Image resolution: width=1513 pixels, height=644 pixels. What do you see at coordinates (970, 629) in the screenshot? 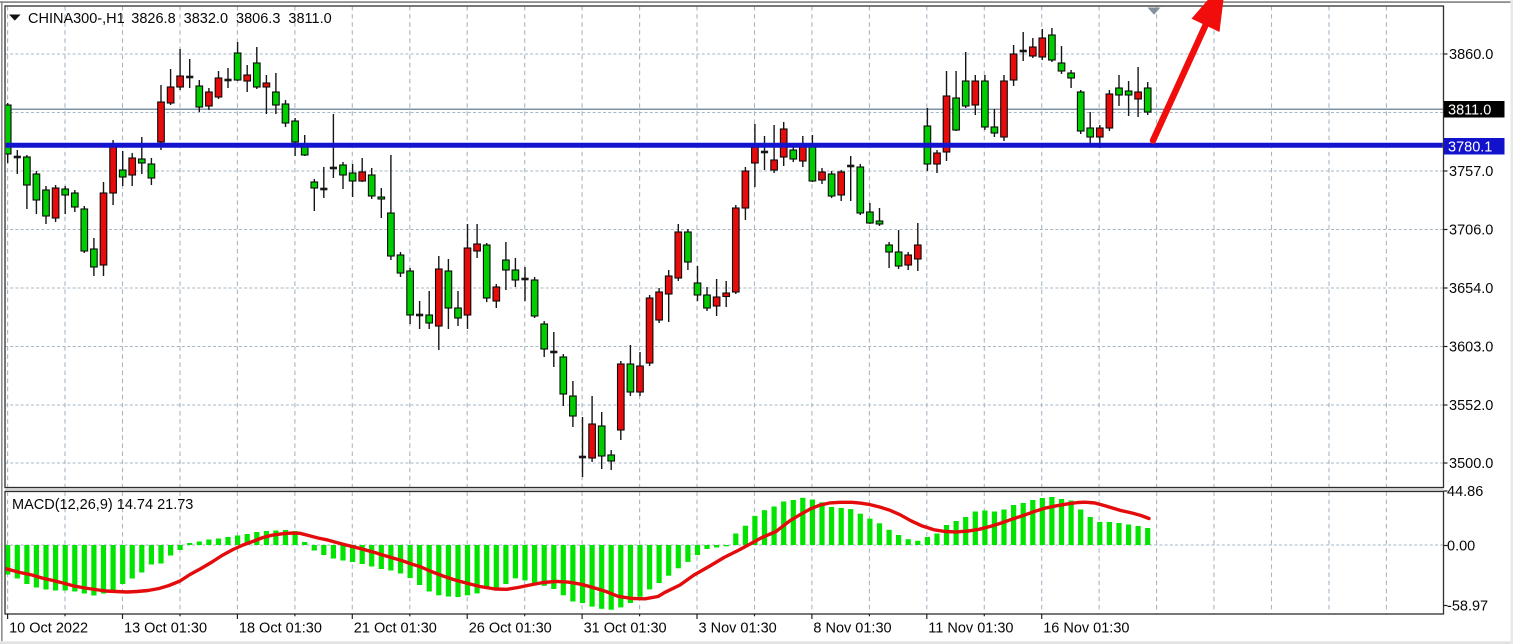
I see `svg-text: 11 Nov 01:30` at bounding box center [970, 629].